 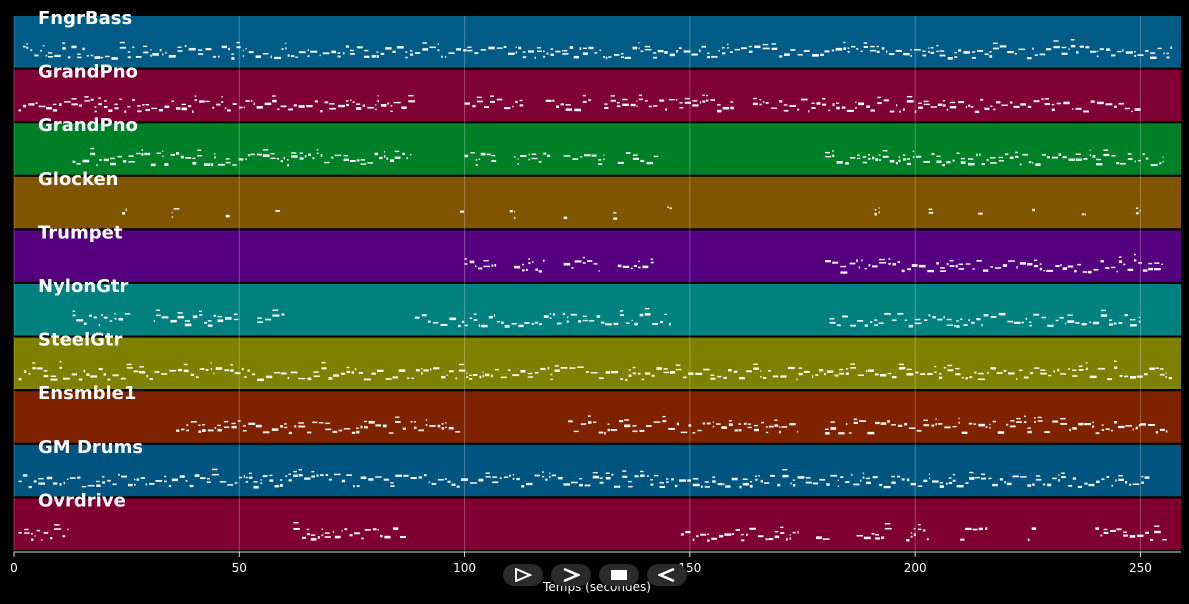 What do you see at coordinates (597, 149) in the screenshot?
I see `track-band` at bounding box center [597, 149].